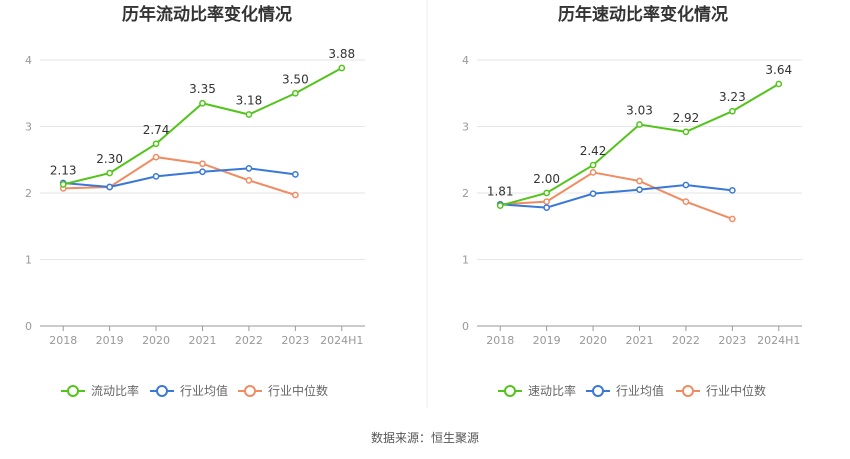 This screenshot has width=850, height=459. Describe the element at coordinates (63, 170) in the screenshot. I see `data-label: 2.13` at that location.